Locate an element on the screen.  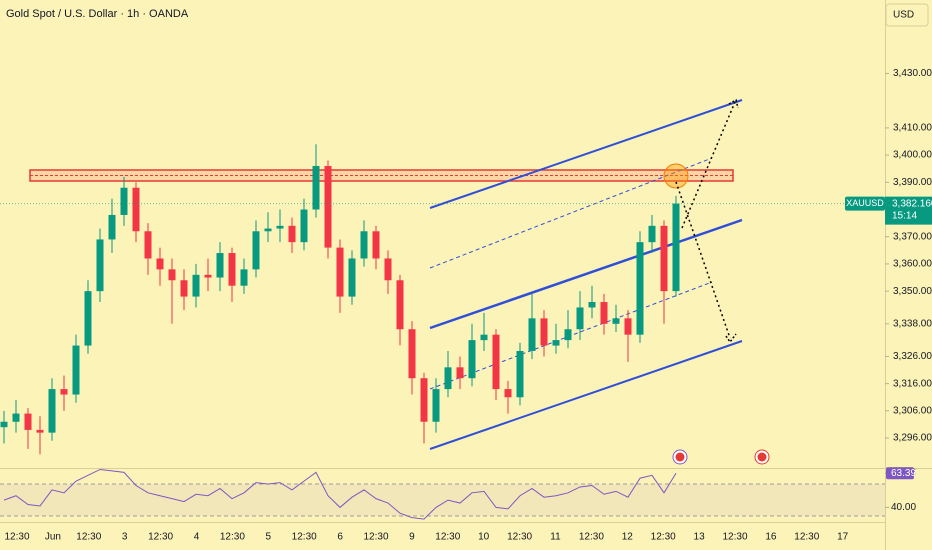
channel-top is located at coordinates (586, 154).